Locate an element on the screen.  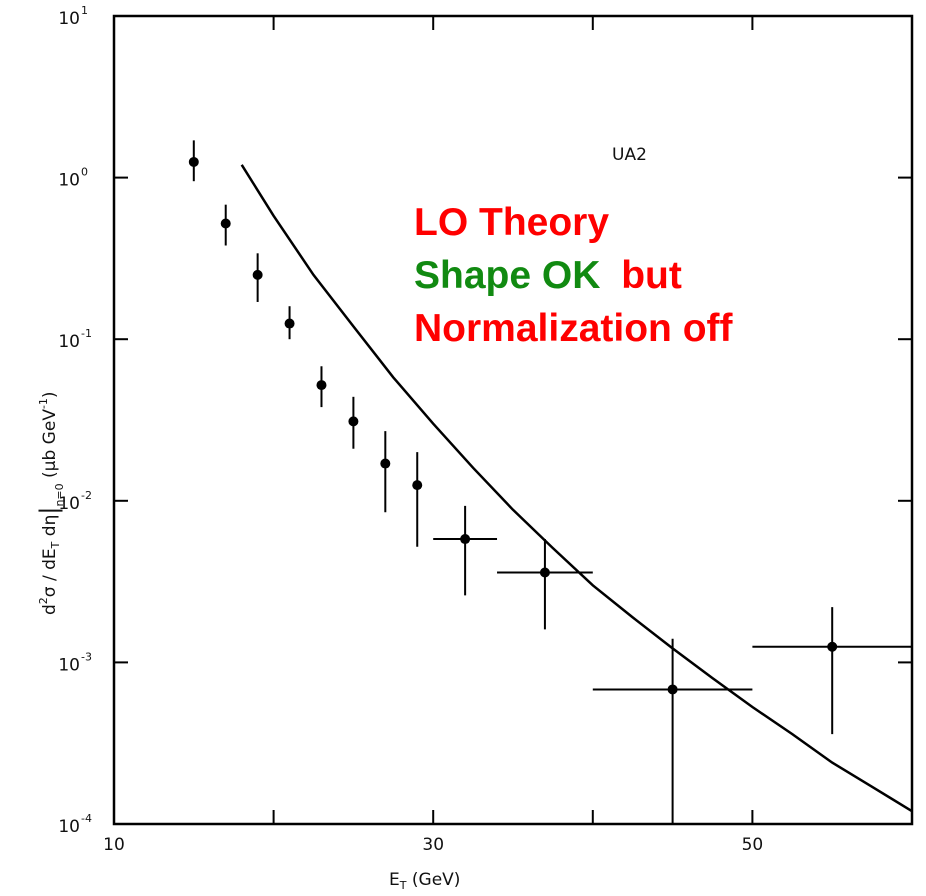
y-tick-exponent: -2 is located at coordinates (86, 495).